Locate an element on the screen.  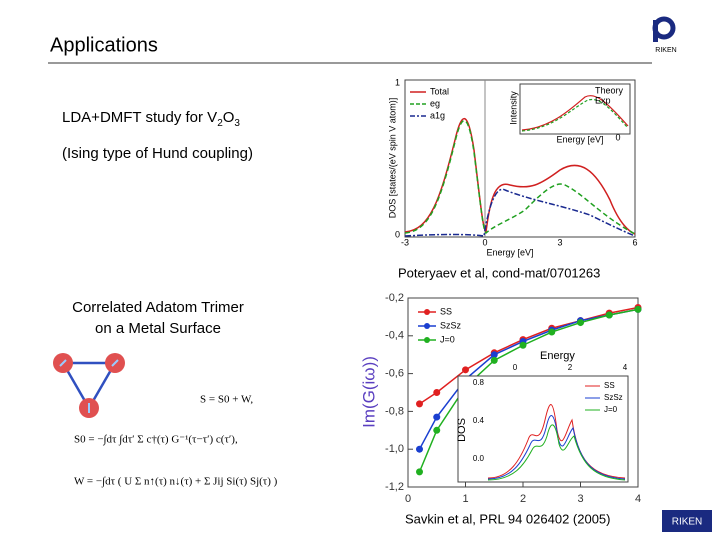
equation: S = S0 + W, is located at coordinates (226, 400).